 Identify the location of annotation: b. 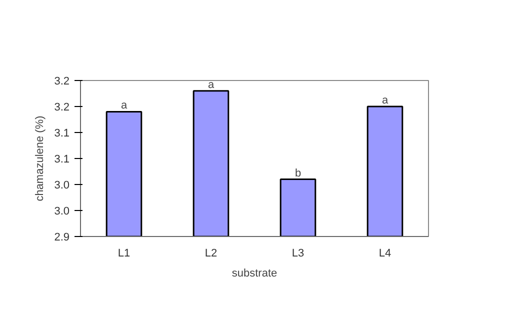
(298, 173).